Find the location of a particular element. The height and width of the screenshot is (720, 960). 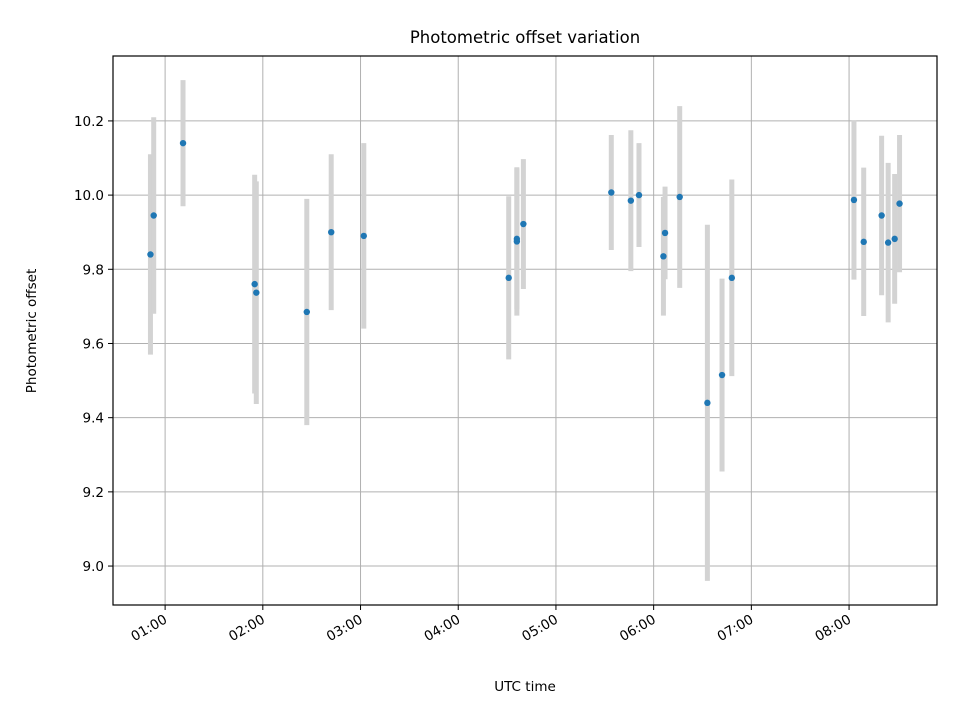

x-tick-label: 06:00 is located at coordinates (638, 628).